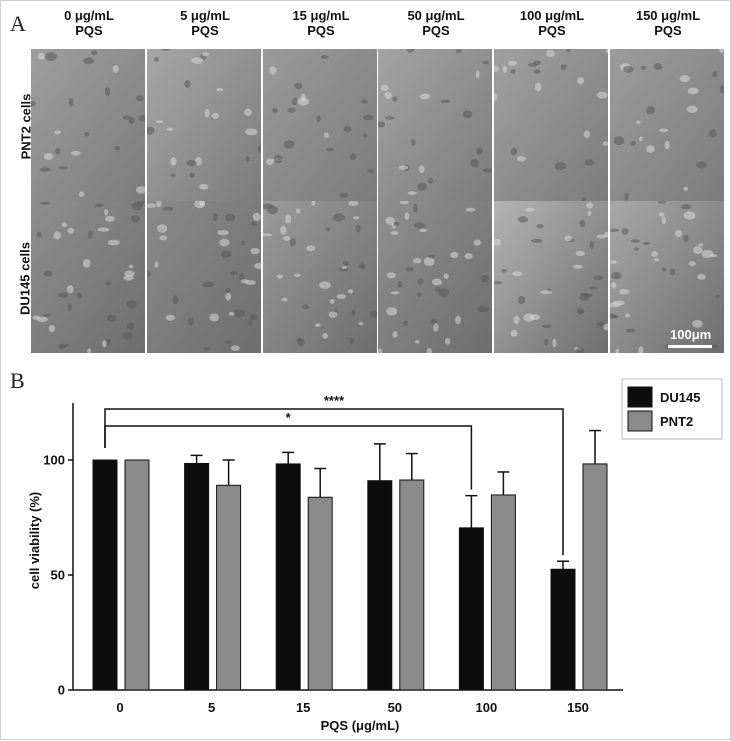  What do you see at coordinates (552, 15) in the screenshot?
I see `concentration-dose: 100 μg/mL` at bounding box center [552, 15].